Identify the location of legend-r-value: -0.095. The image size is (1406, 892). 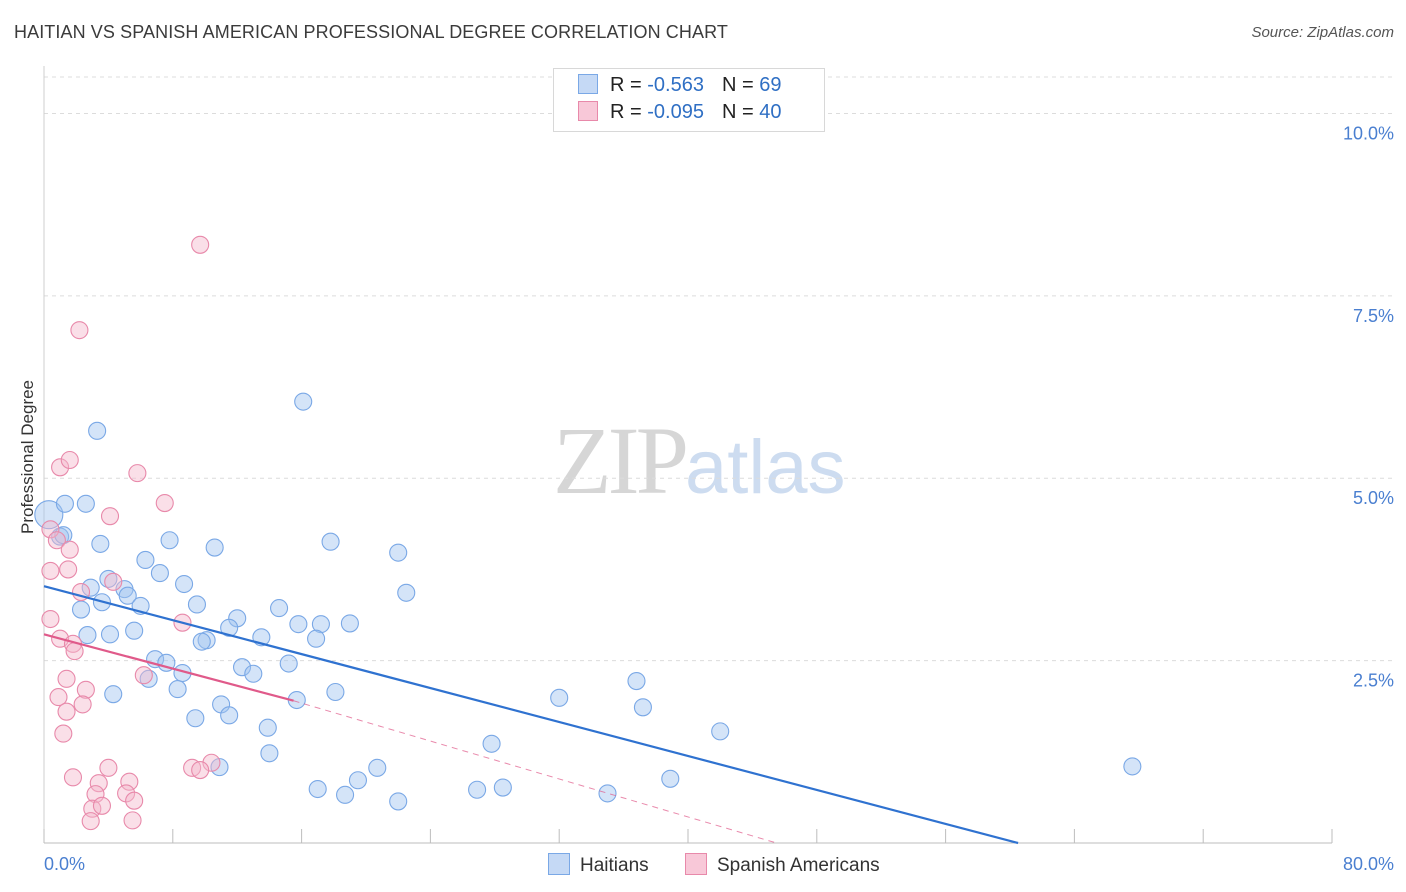
(675, 112).